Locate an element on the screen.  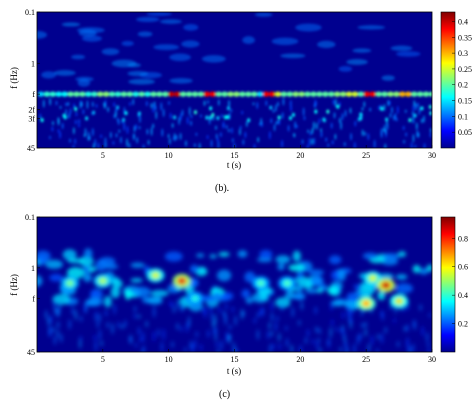
x-tick-label: 10 is located at coordinates (169, 359).